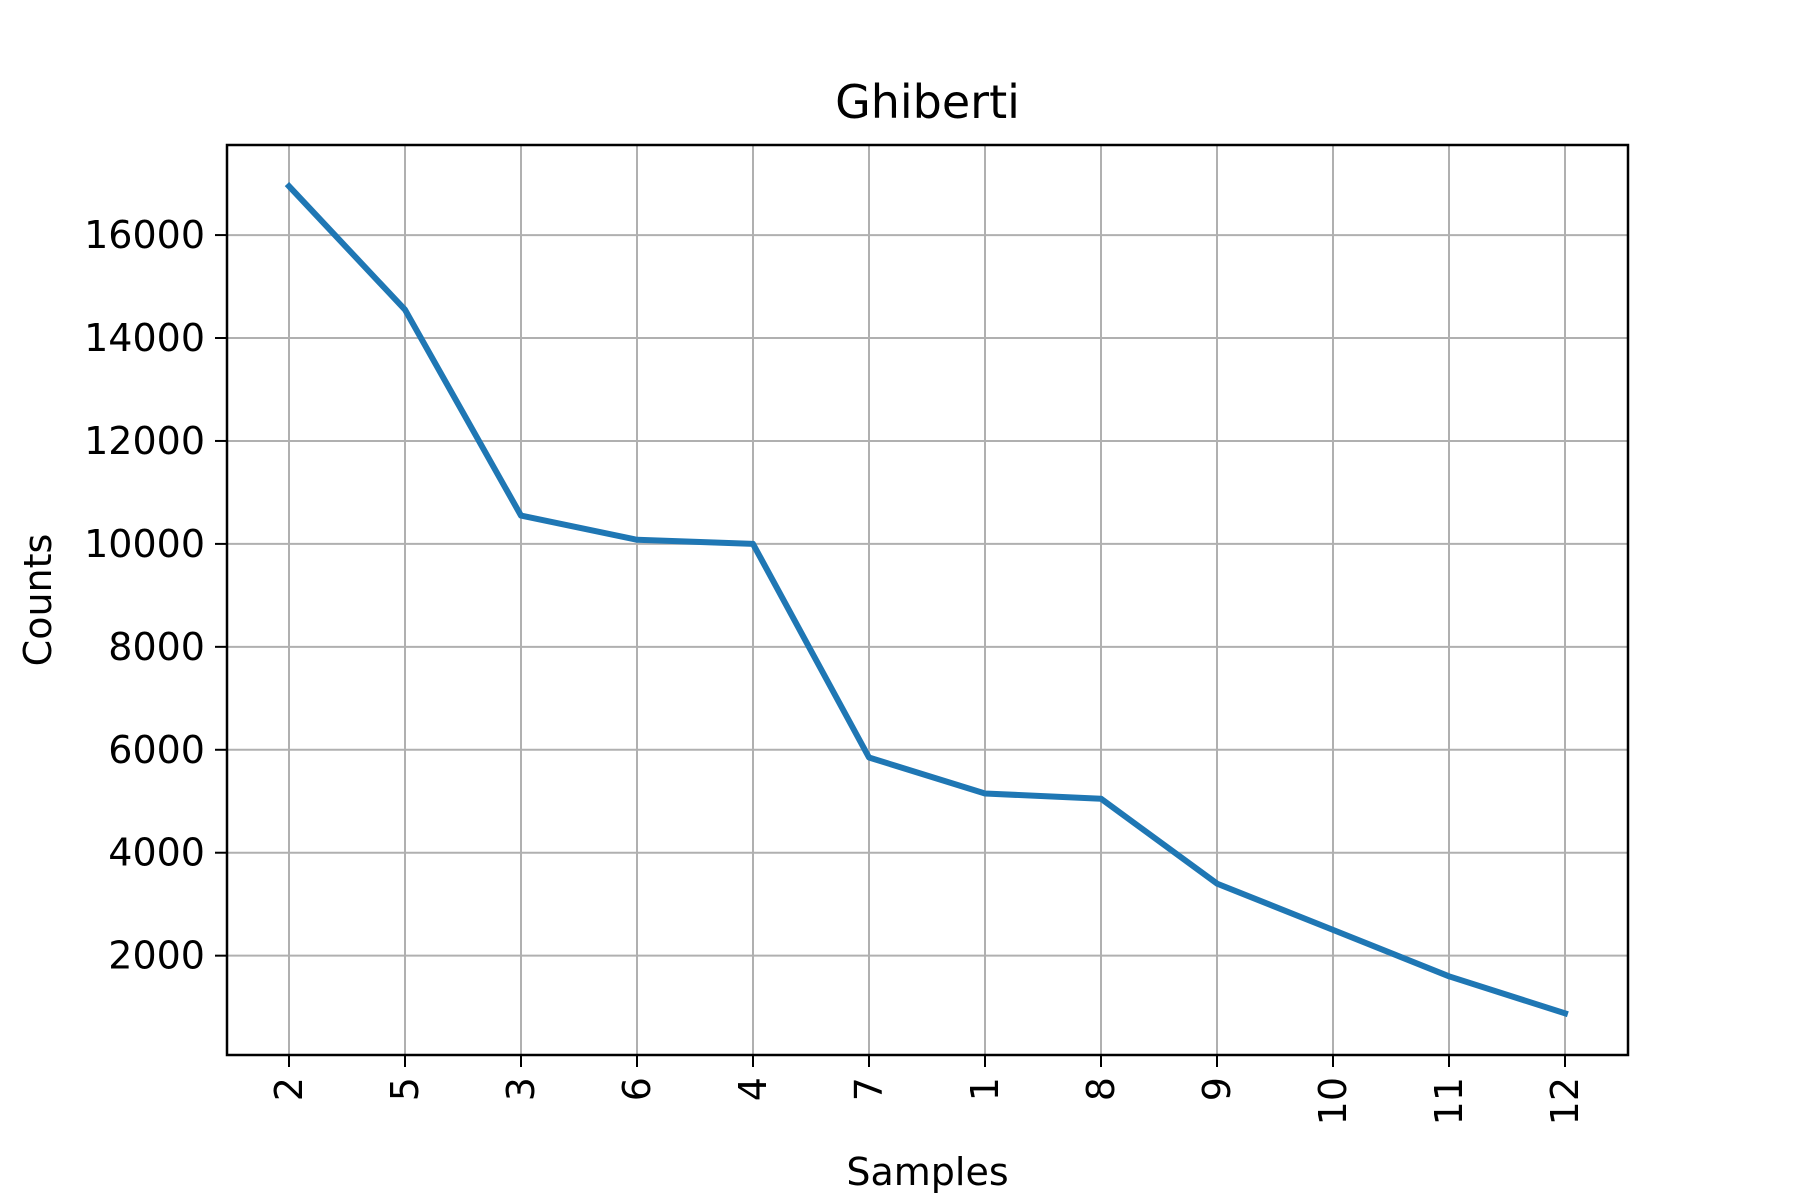  What do you see at coordinates (1101, 1089) in the screenshot?
I see `x-tick-label: 8` at bounding box center [1101, 1089].